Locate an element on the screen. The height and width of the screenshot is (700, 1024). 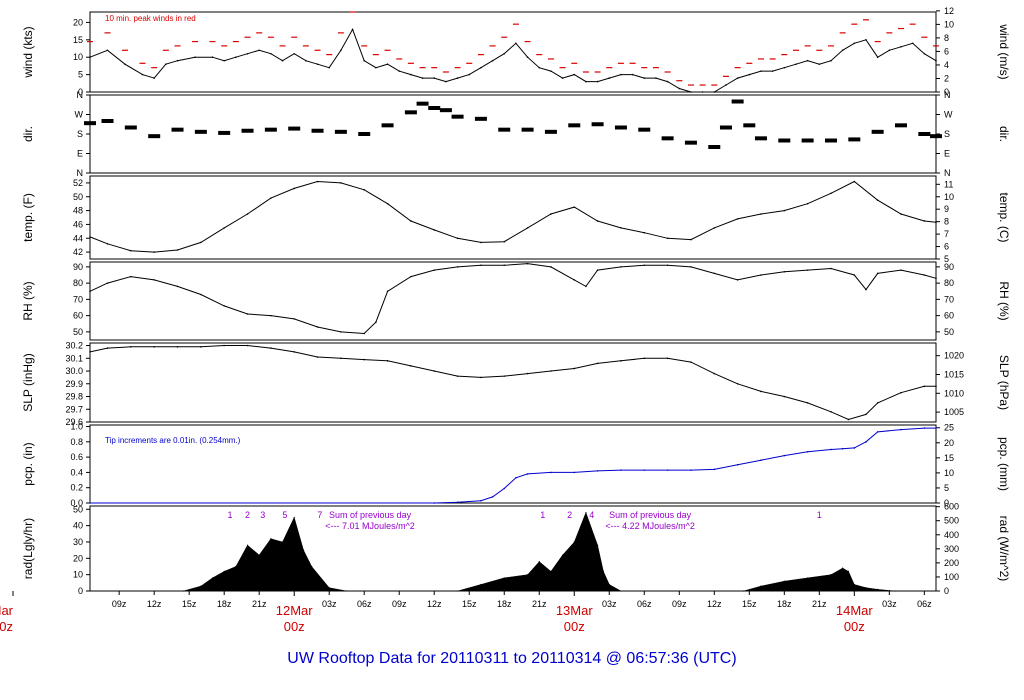
rh-ytick-right-label: 90 is located at coordinates (949, 267).